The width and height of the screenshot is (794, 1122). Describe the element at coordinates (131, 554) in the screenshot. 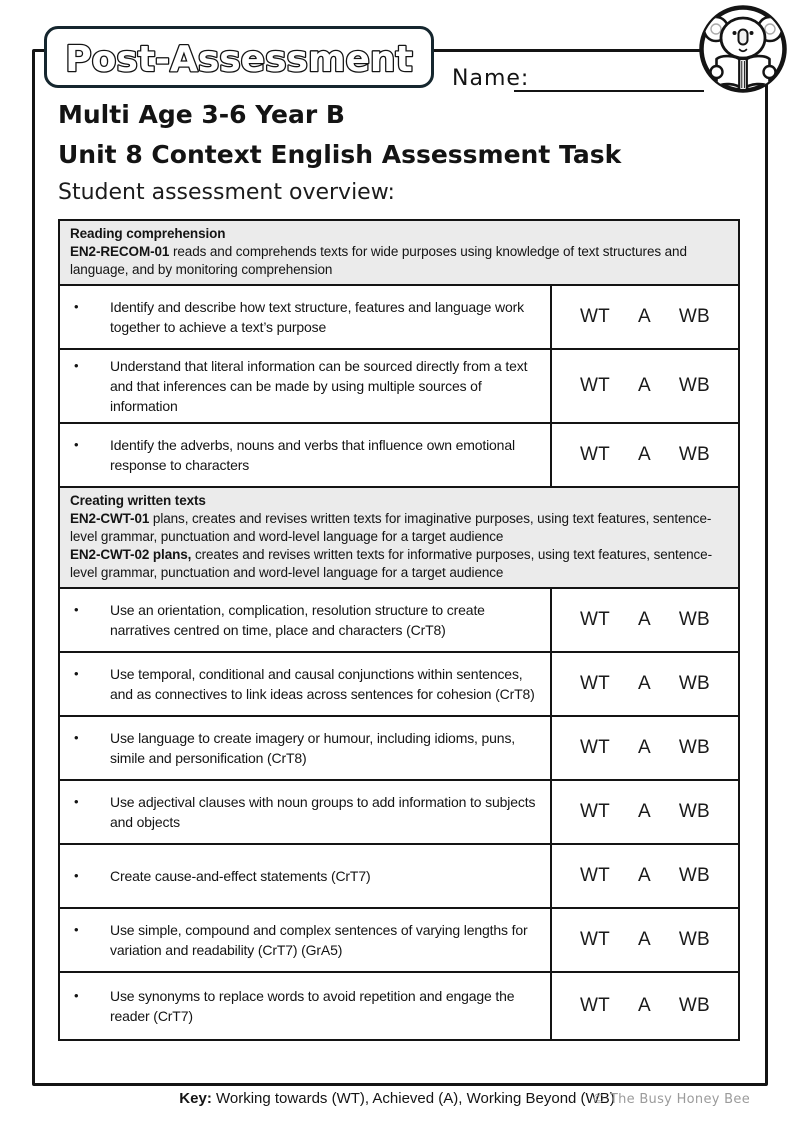

I see `outcome-code: EN2-CWT-02 plans,` at that location.